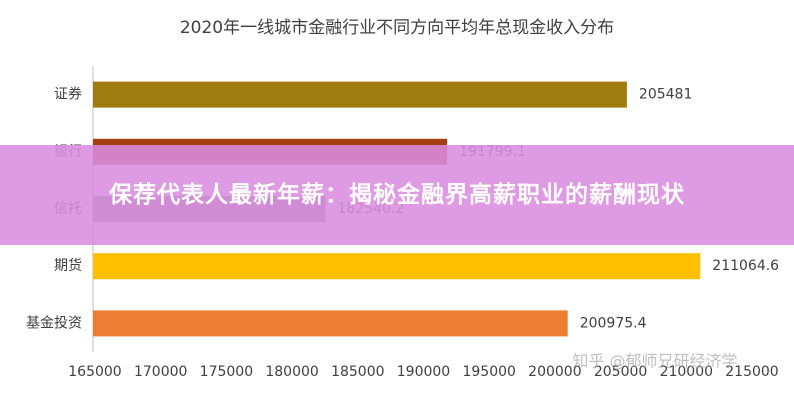 This screenshot has width=794, height=400. What do you see at coordinates (68, 265) in the screenshot?
I see `y-tick-label: 期货` at bounding box center [68, 265].